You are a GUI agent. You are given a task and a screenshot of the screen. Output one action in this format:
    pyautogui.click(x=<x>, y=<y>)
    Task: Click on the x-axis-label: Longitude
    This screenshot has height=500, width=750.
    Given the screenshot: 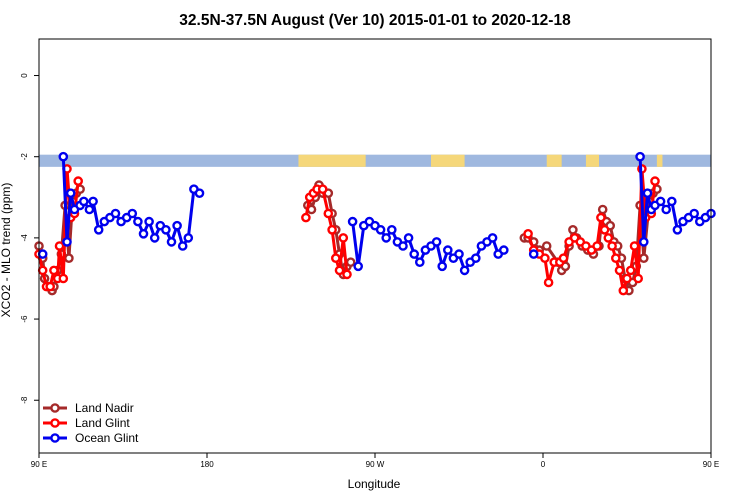 What is the action you would take?
    pyautogui.click(x=374, y=484)
    